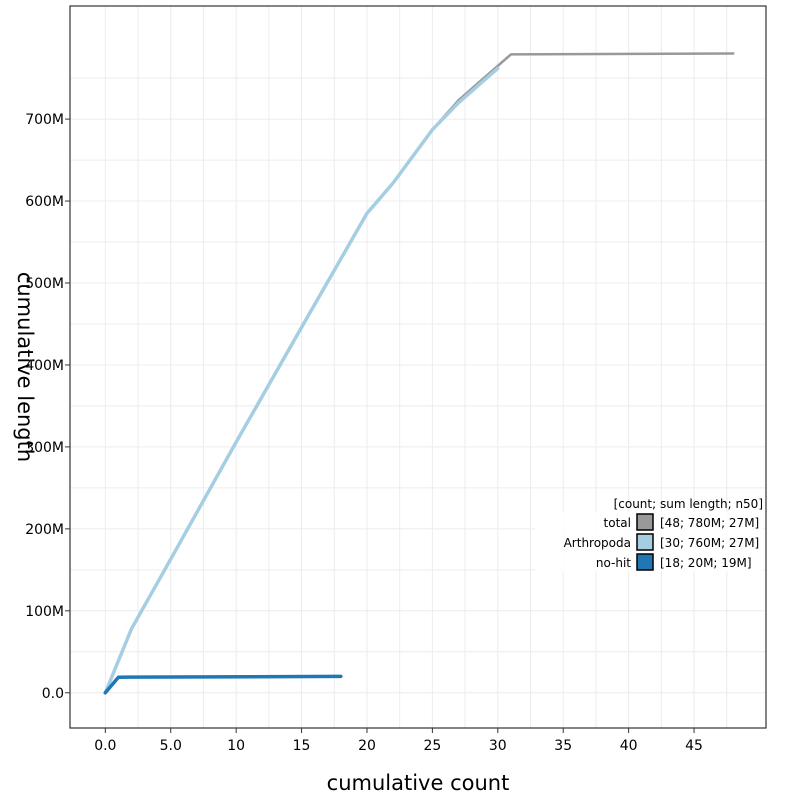 Image resolution: width=800 pixels, height=800 pixels. What do you see at coordinates (688, 504) in the screenshot?
I see `legend-title: [count; sum length; n50]` at bounding box center [688, 504].